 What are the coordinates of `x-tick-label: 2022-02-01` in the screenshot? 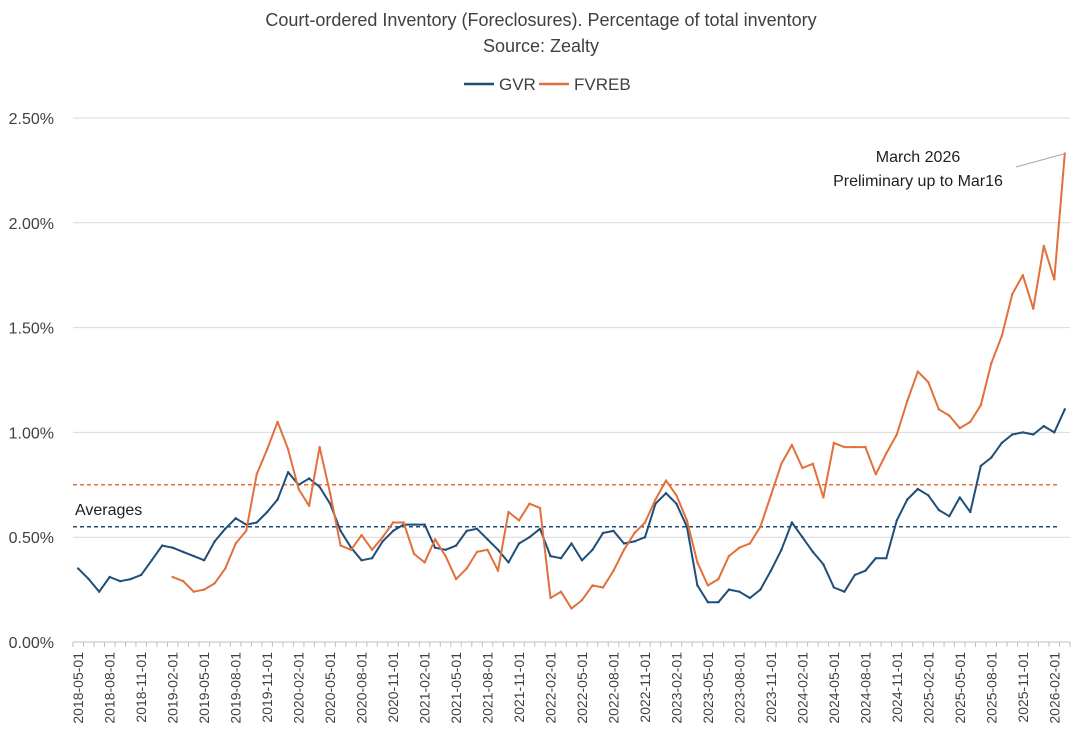 It's located at (551, 688).